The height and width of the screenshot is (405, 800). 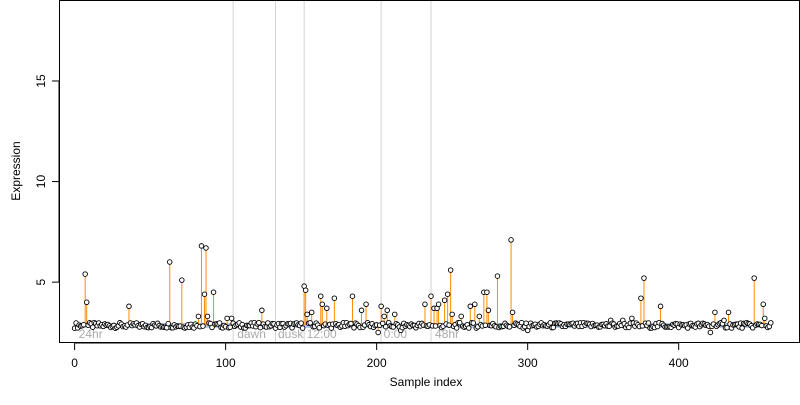 I want to click on x-tick-label: 300, so click(x=528, y=363).